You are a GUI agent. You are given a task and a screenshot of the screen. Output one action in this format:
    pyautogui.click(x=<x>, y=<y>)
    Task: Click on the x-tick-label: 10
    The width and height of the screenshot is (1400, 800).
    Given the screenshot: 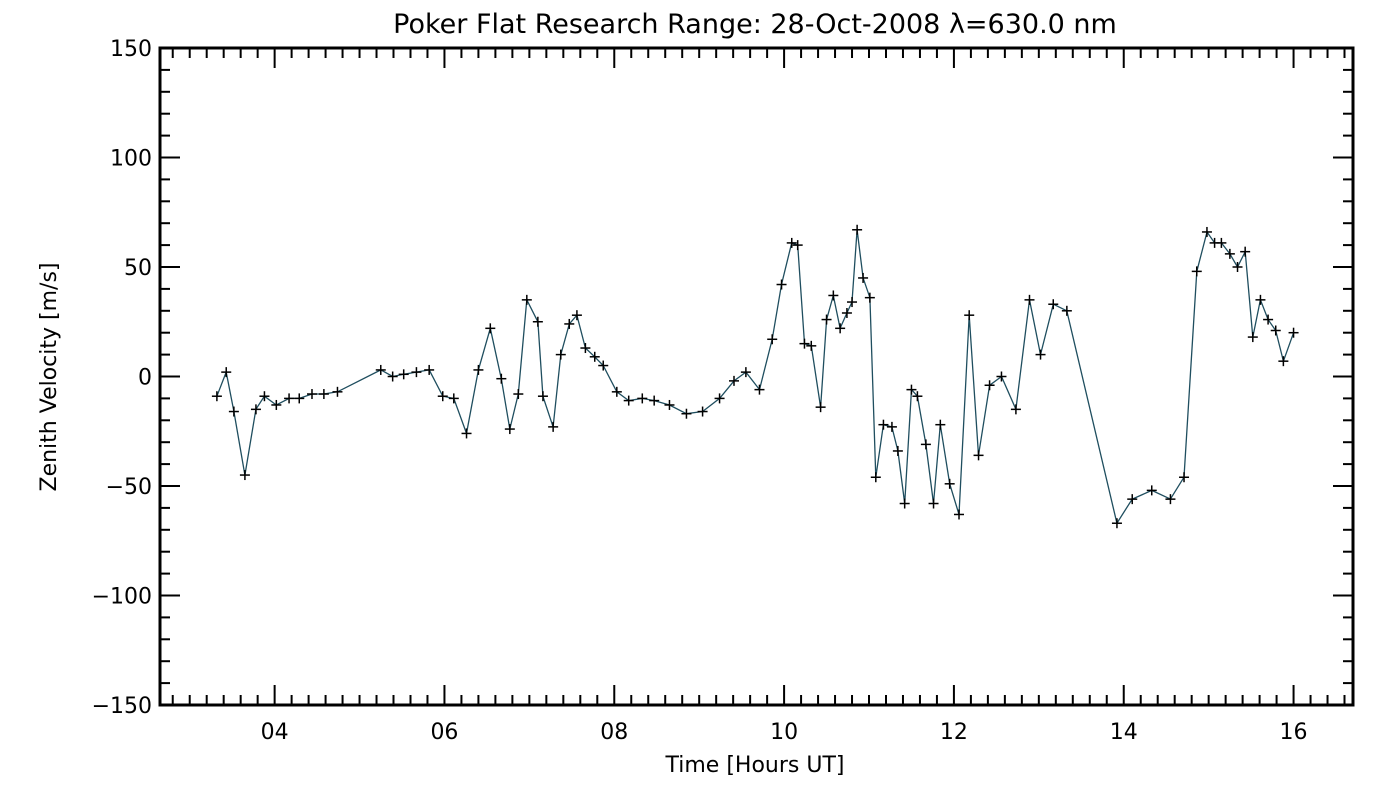 What is the action you would take?
    pyautogui.click(x=784, y=732)
    